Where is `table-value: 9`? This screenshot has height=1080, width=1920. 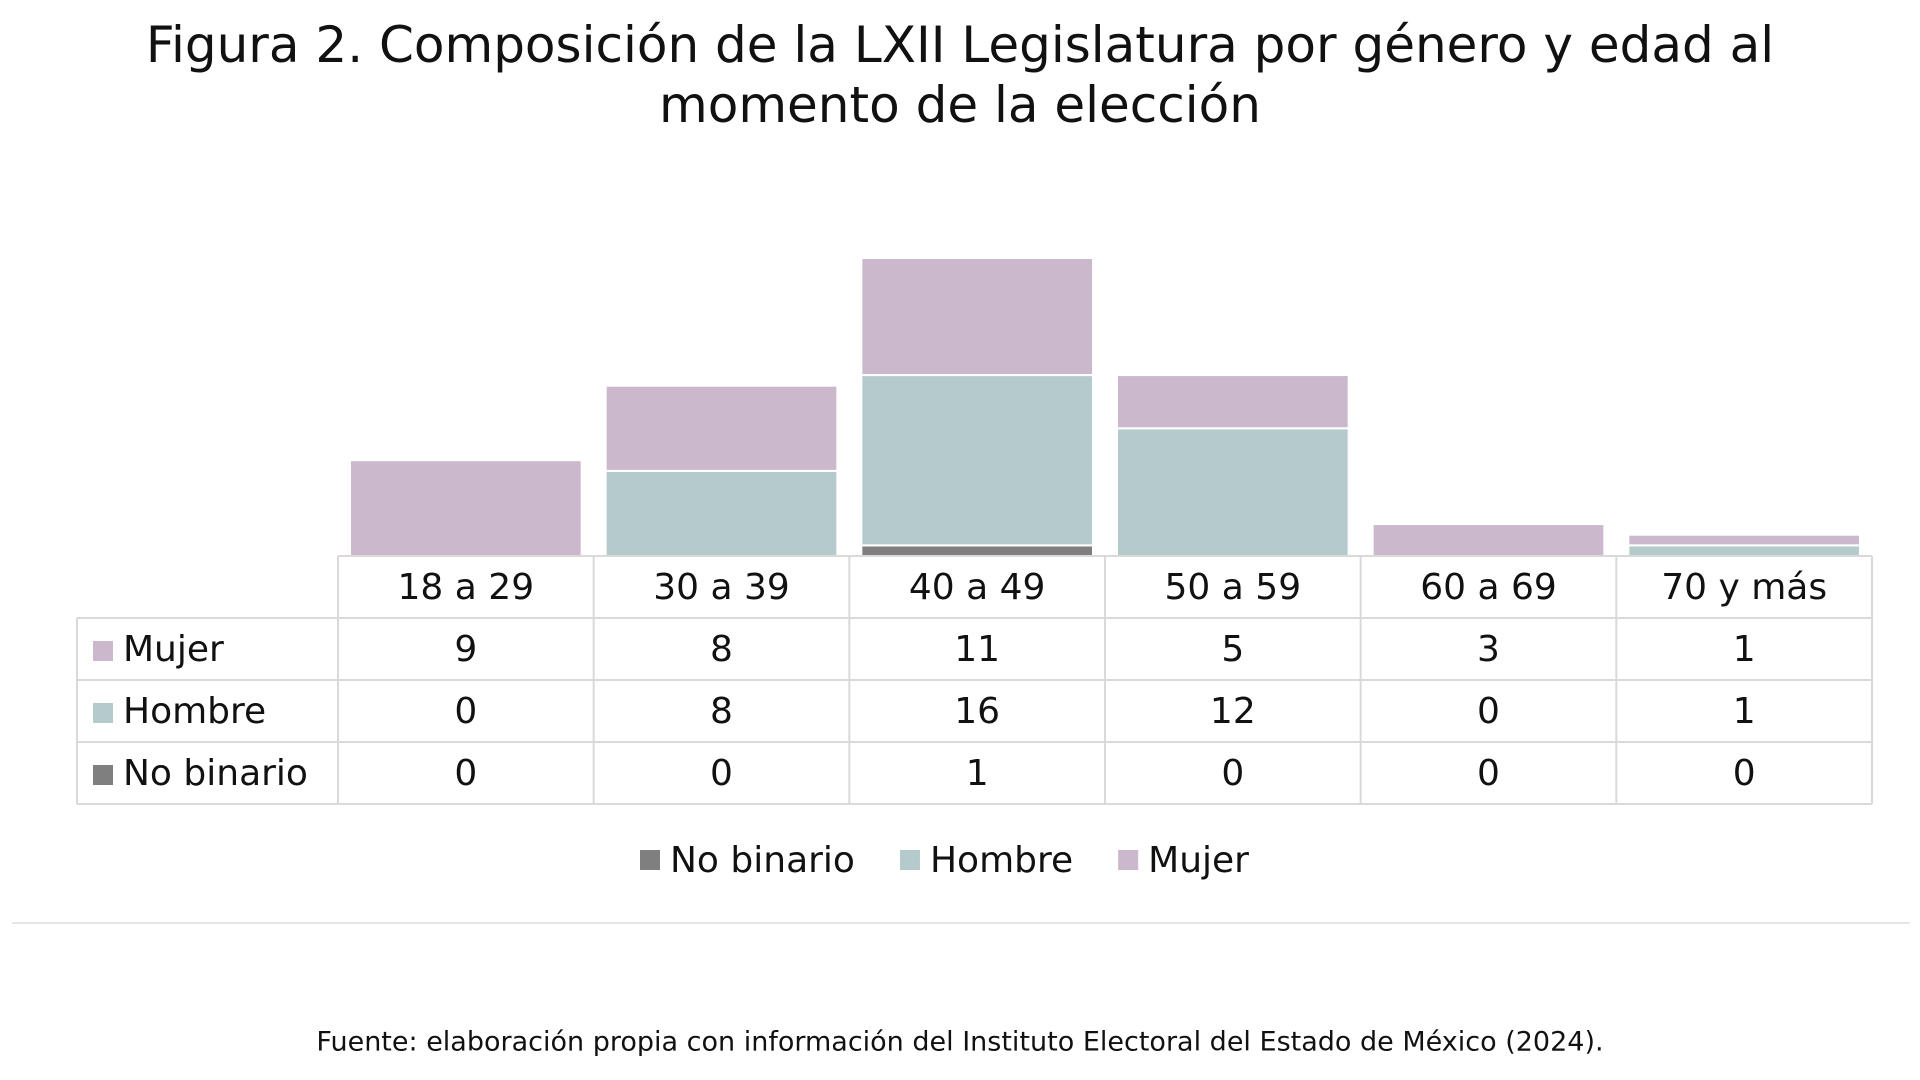
table-value: 9 is located at coordinates (465, 649).